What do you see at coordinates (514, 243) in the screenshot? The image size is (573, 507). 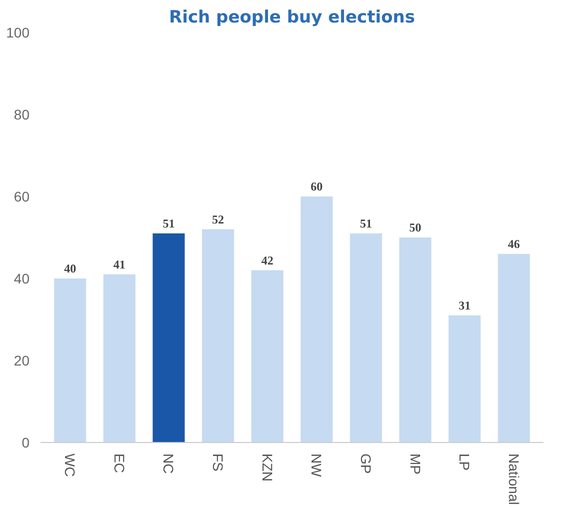 I see `data-label: 46` at bounding box center [514, 243].